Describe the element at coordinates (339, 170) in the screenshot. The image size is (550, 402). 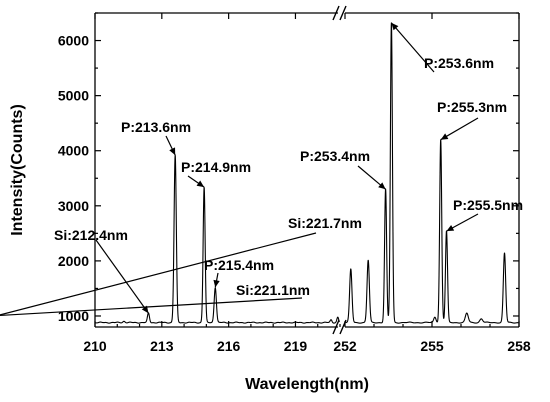
I see `axis-break-marks` at that location.